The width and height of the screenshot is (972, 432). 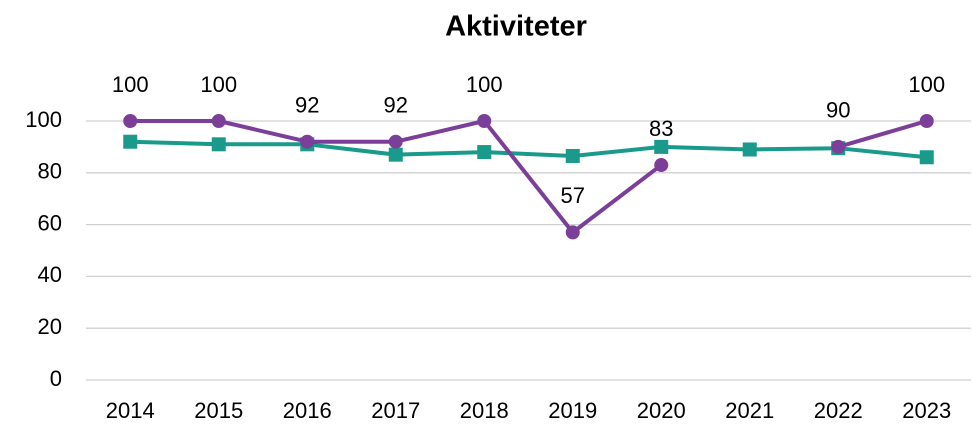 What do you see at coordinates (516, 27) in the screenshot?
I see `chart-title: Aktiviteter` at bounding box center [516, 27].